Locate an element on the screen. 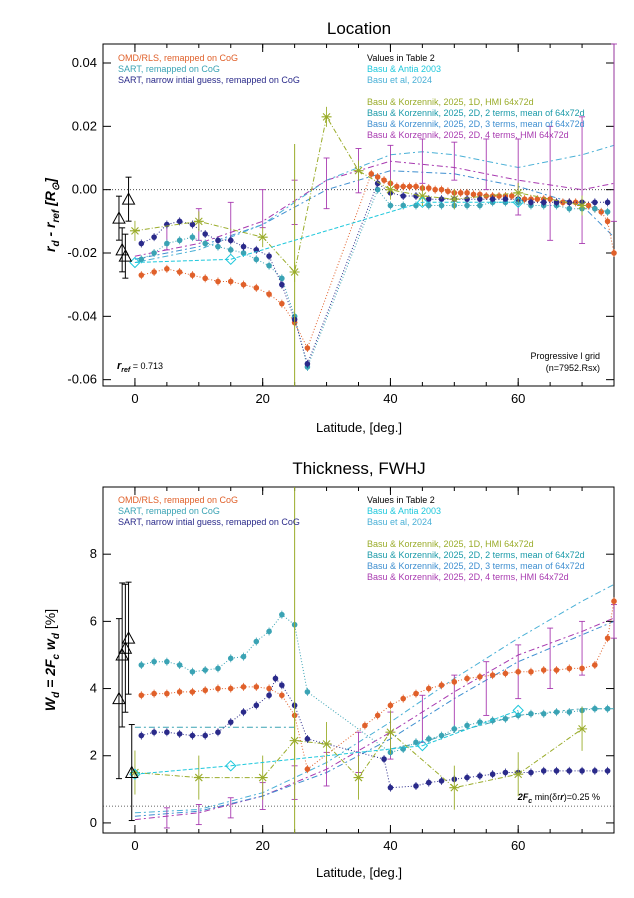 This screenshot has height=898, width=634. location-legend-basu2024: Basu et al, 2024 is located at coordinates (399, 80).